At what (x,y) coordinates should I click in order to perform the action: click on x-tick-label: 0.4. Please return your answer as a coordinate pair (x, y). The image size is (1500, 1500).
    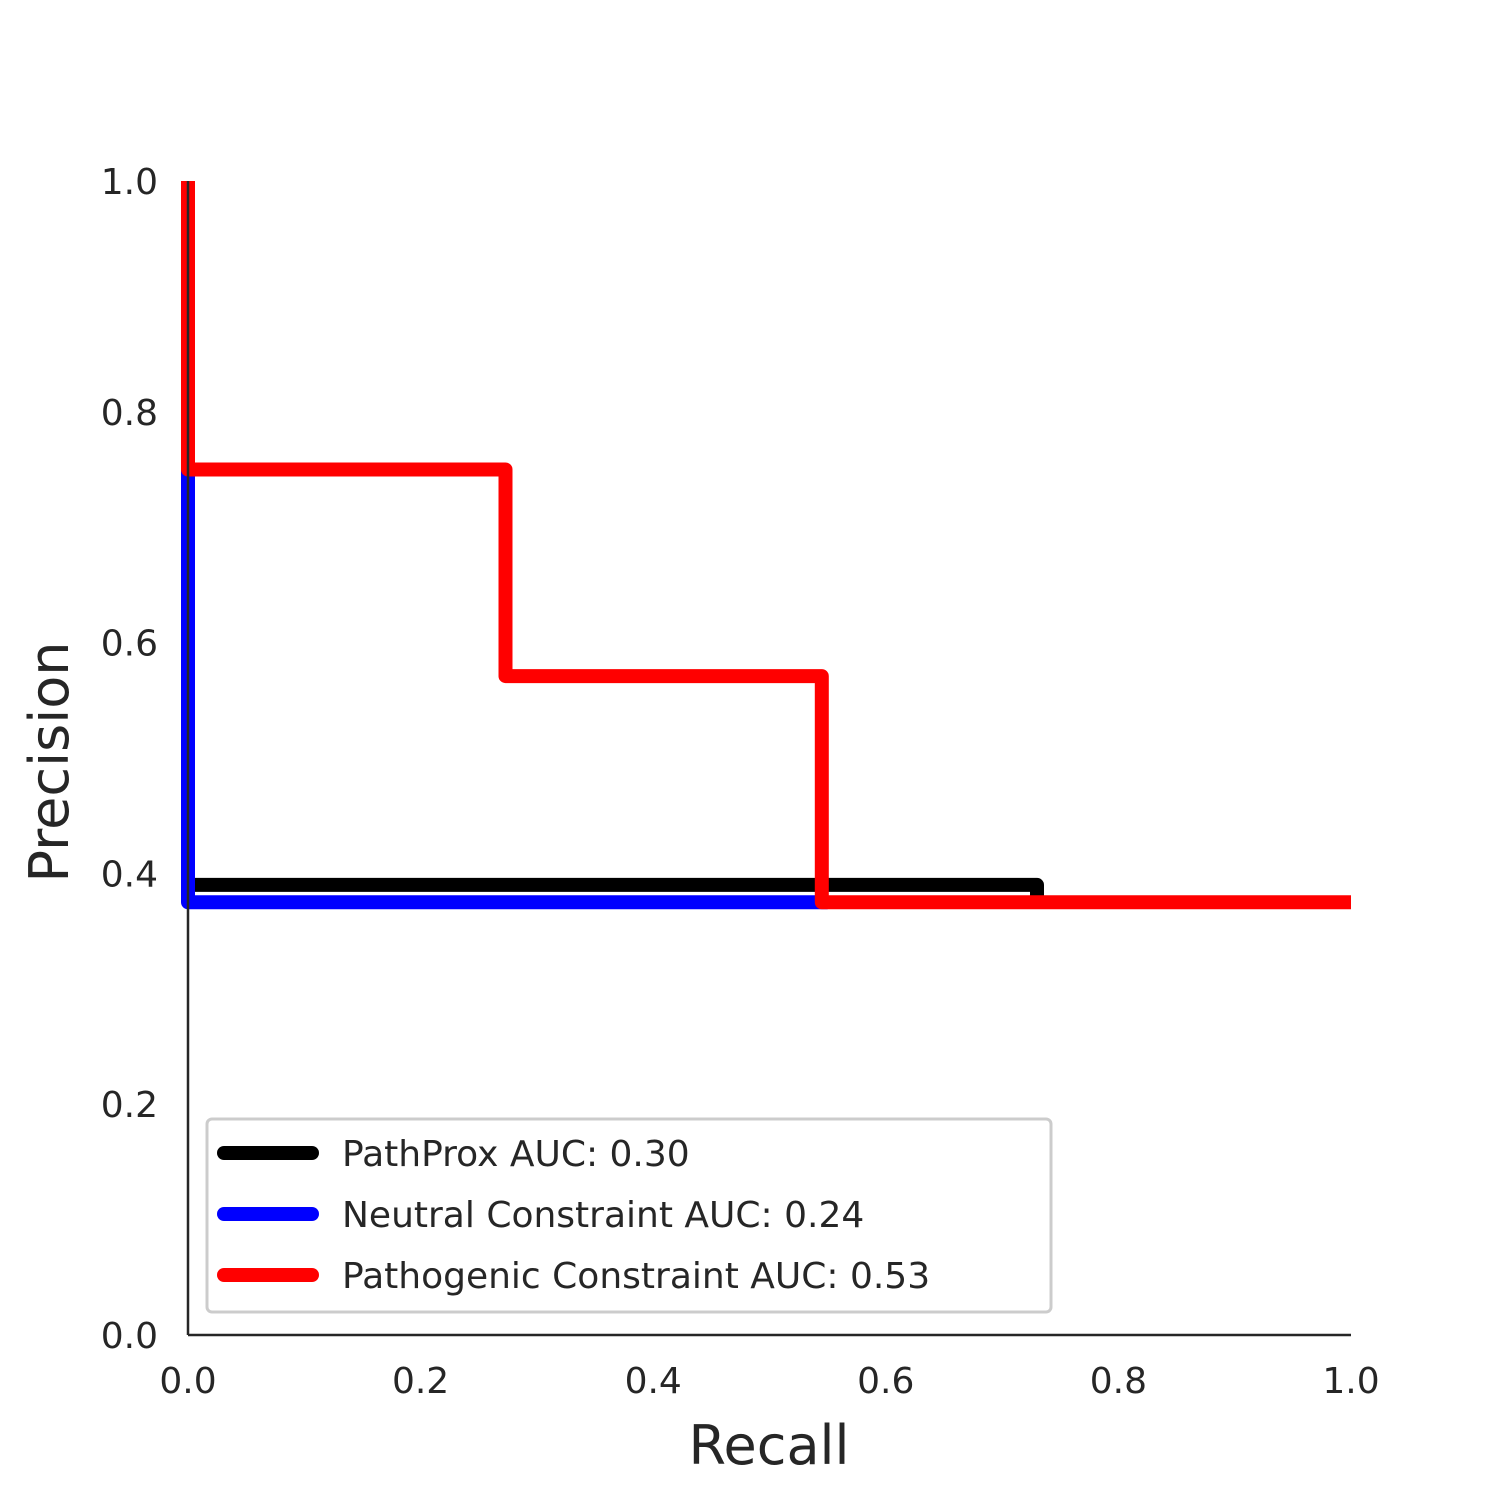
    Looking at the image, I should click on (653, 1381).